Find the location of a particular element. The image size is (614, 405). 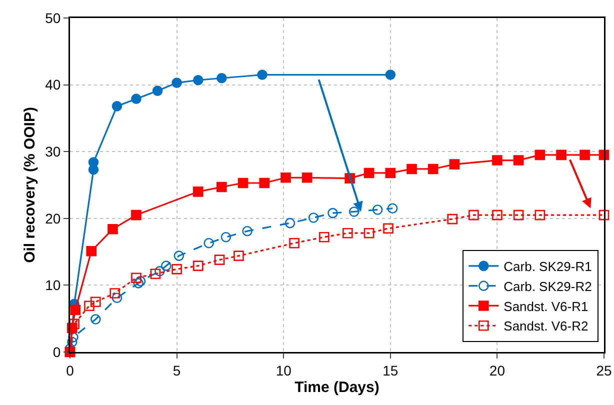

x-axis-title: Time (Days) is located at coordinates (337, 387).